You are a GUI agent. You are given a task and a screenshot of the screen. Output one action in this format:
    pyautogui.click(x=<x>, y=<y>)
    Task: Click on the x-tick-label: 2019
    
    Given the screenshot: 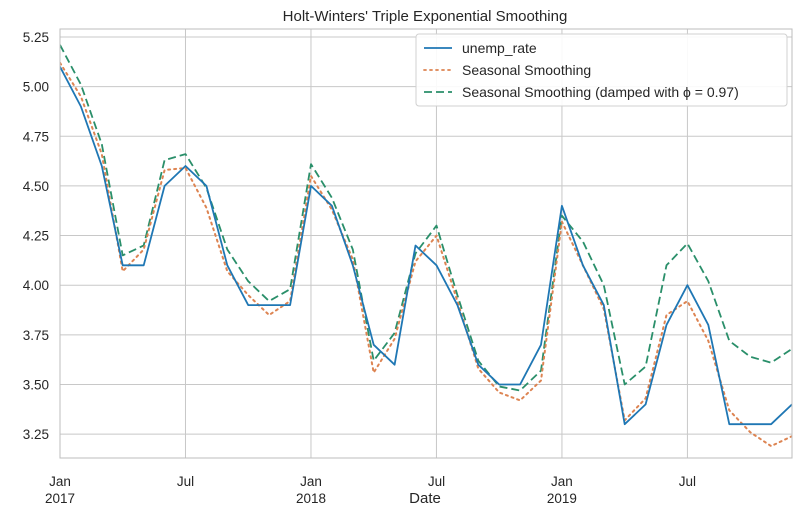 What is the action you would take?
    pyautogui.click(x=562, y=498)
    